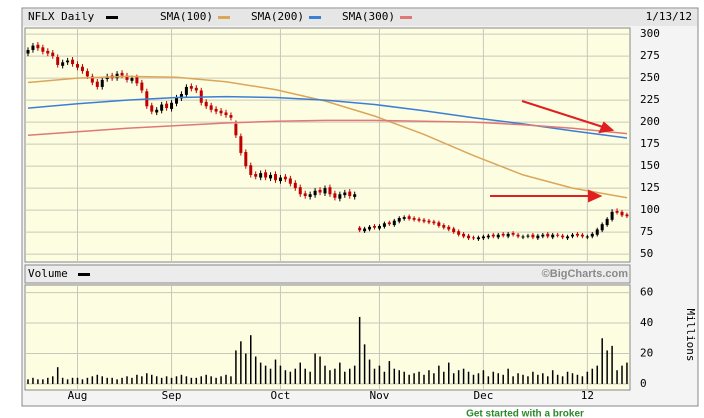 This screenshot has height=418, width=704. What do you see at coordinates (562, 114) in the screenshot?
I see `arrow` at bounding box center [562, 114].